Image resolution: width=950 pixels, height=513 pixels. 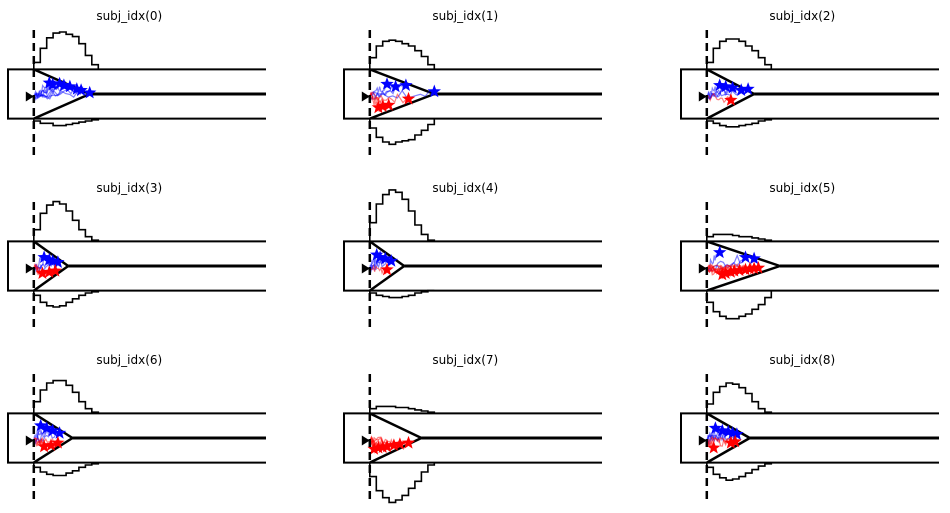 What do you see at coordinates (136, 427) in the screenshot?
I see `panel-6: subj_idx(6)` at bounding box center [136, 427].